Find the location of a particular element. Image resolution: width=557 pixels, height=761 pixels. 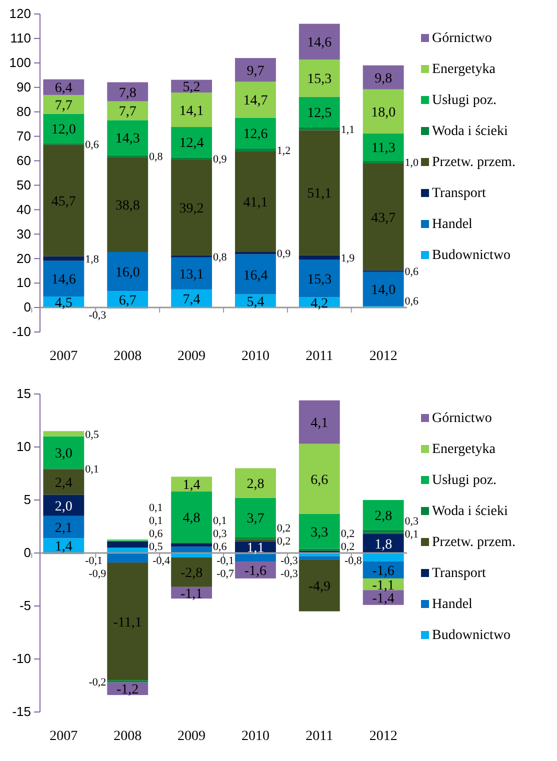

data-label: -2,8 is located at coordinates (191, 574).